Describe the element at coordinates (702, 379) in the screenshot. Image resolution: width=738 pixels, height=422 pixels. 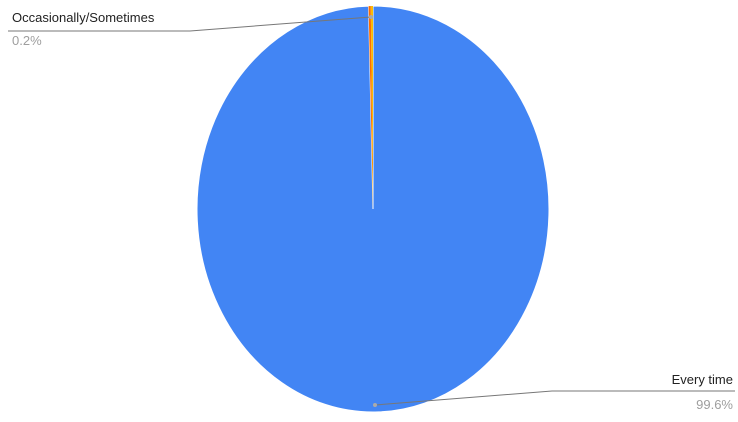
I see `slice-label-every-time: Every time` at that location.